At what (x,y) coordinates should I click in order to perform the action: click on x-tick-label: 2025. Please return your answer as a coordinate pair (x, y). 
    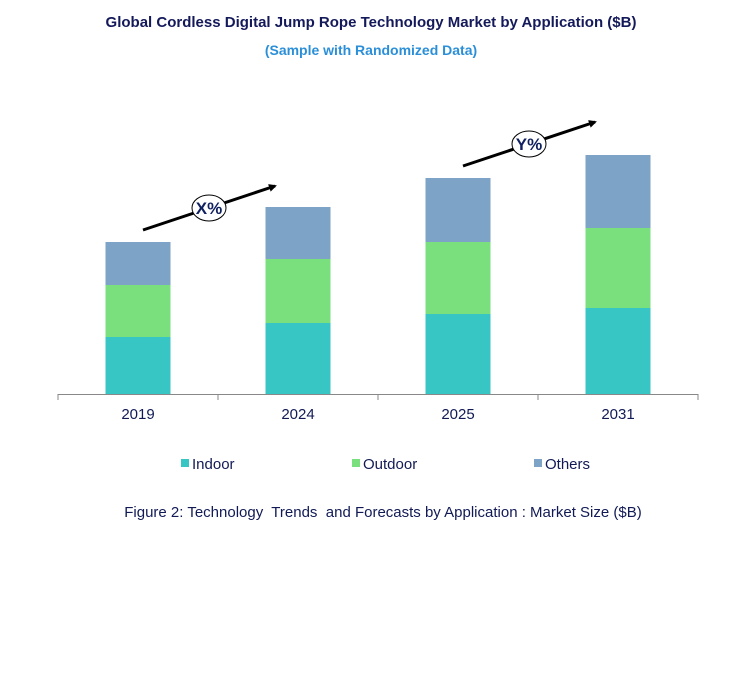
    Looking at the image, I should click on (457, 414).